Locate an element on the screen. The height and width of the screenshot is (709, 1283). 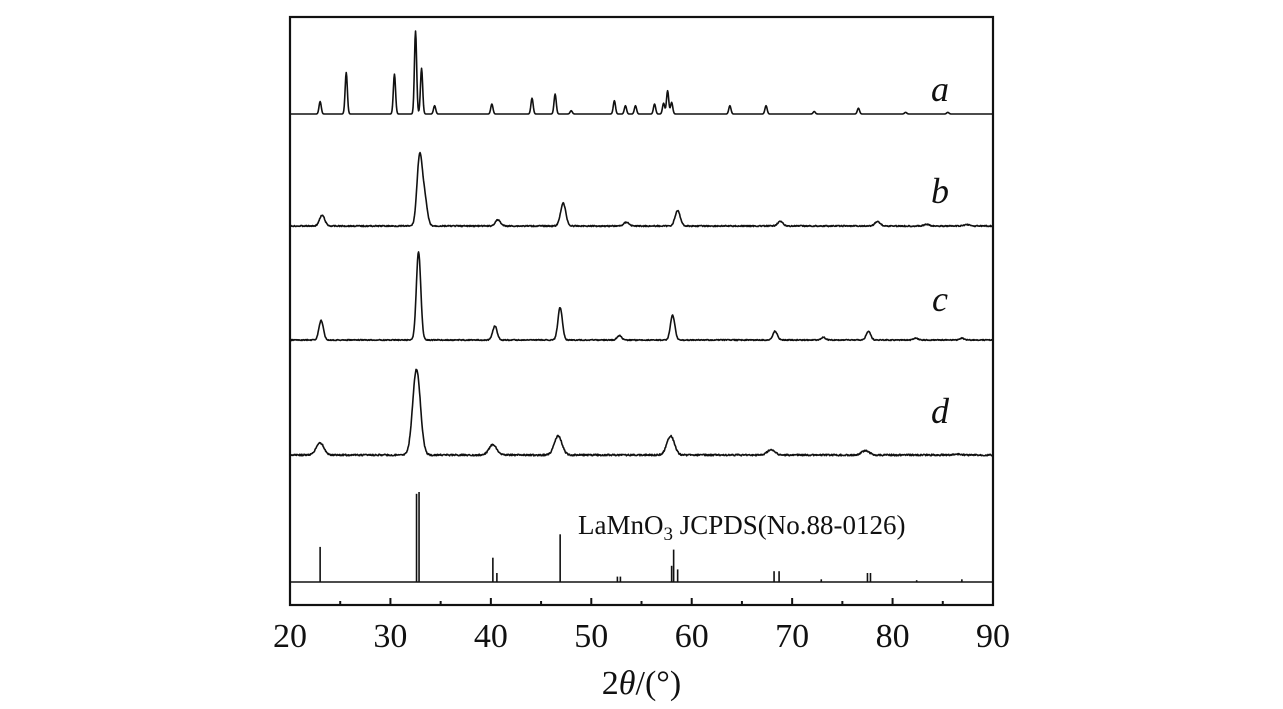
x-tick-label-40: 40 is located at coordinates (491, 636).